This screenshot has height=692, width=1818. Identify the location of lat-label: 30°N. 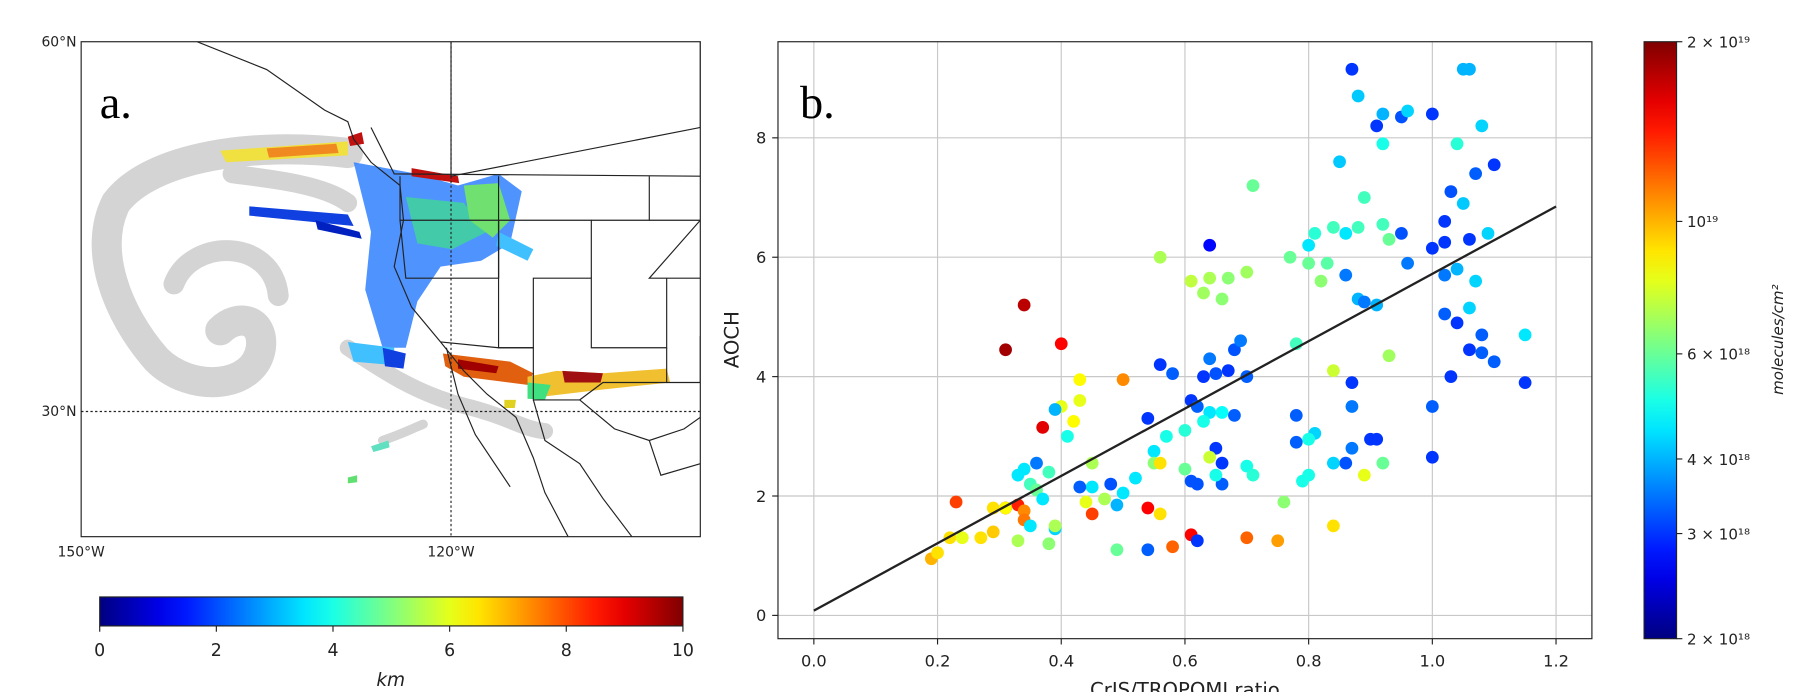
(58, 412).